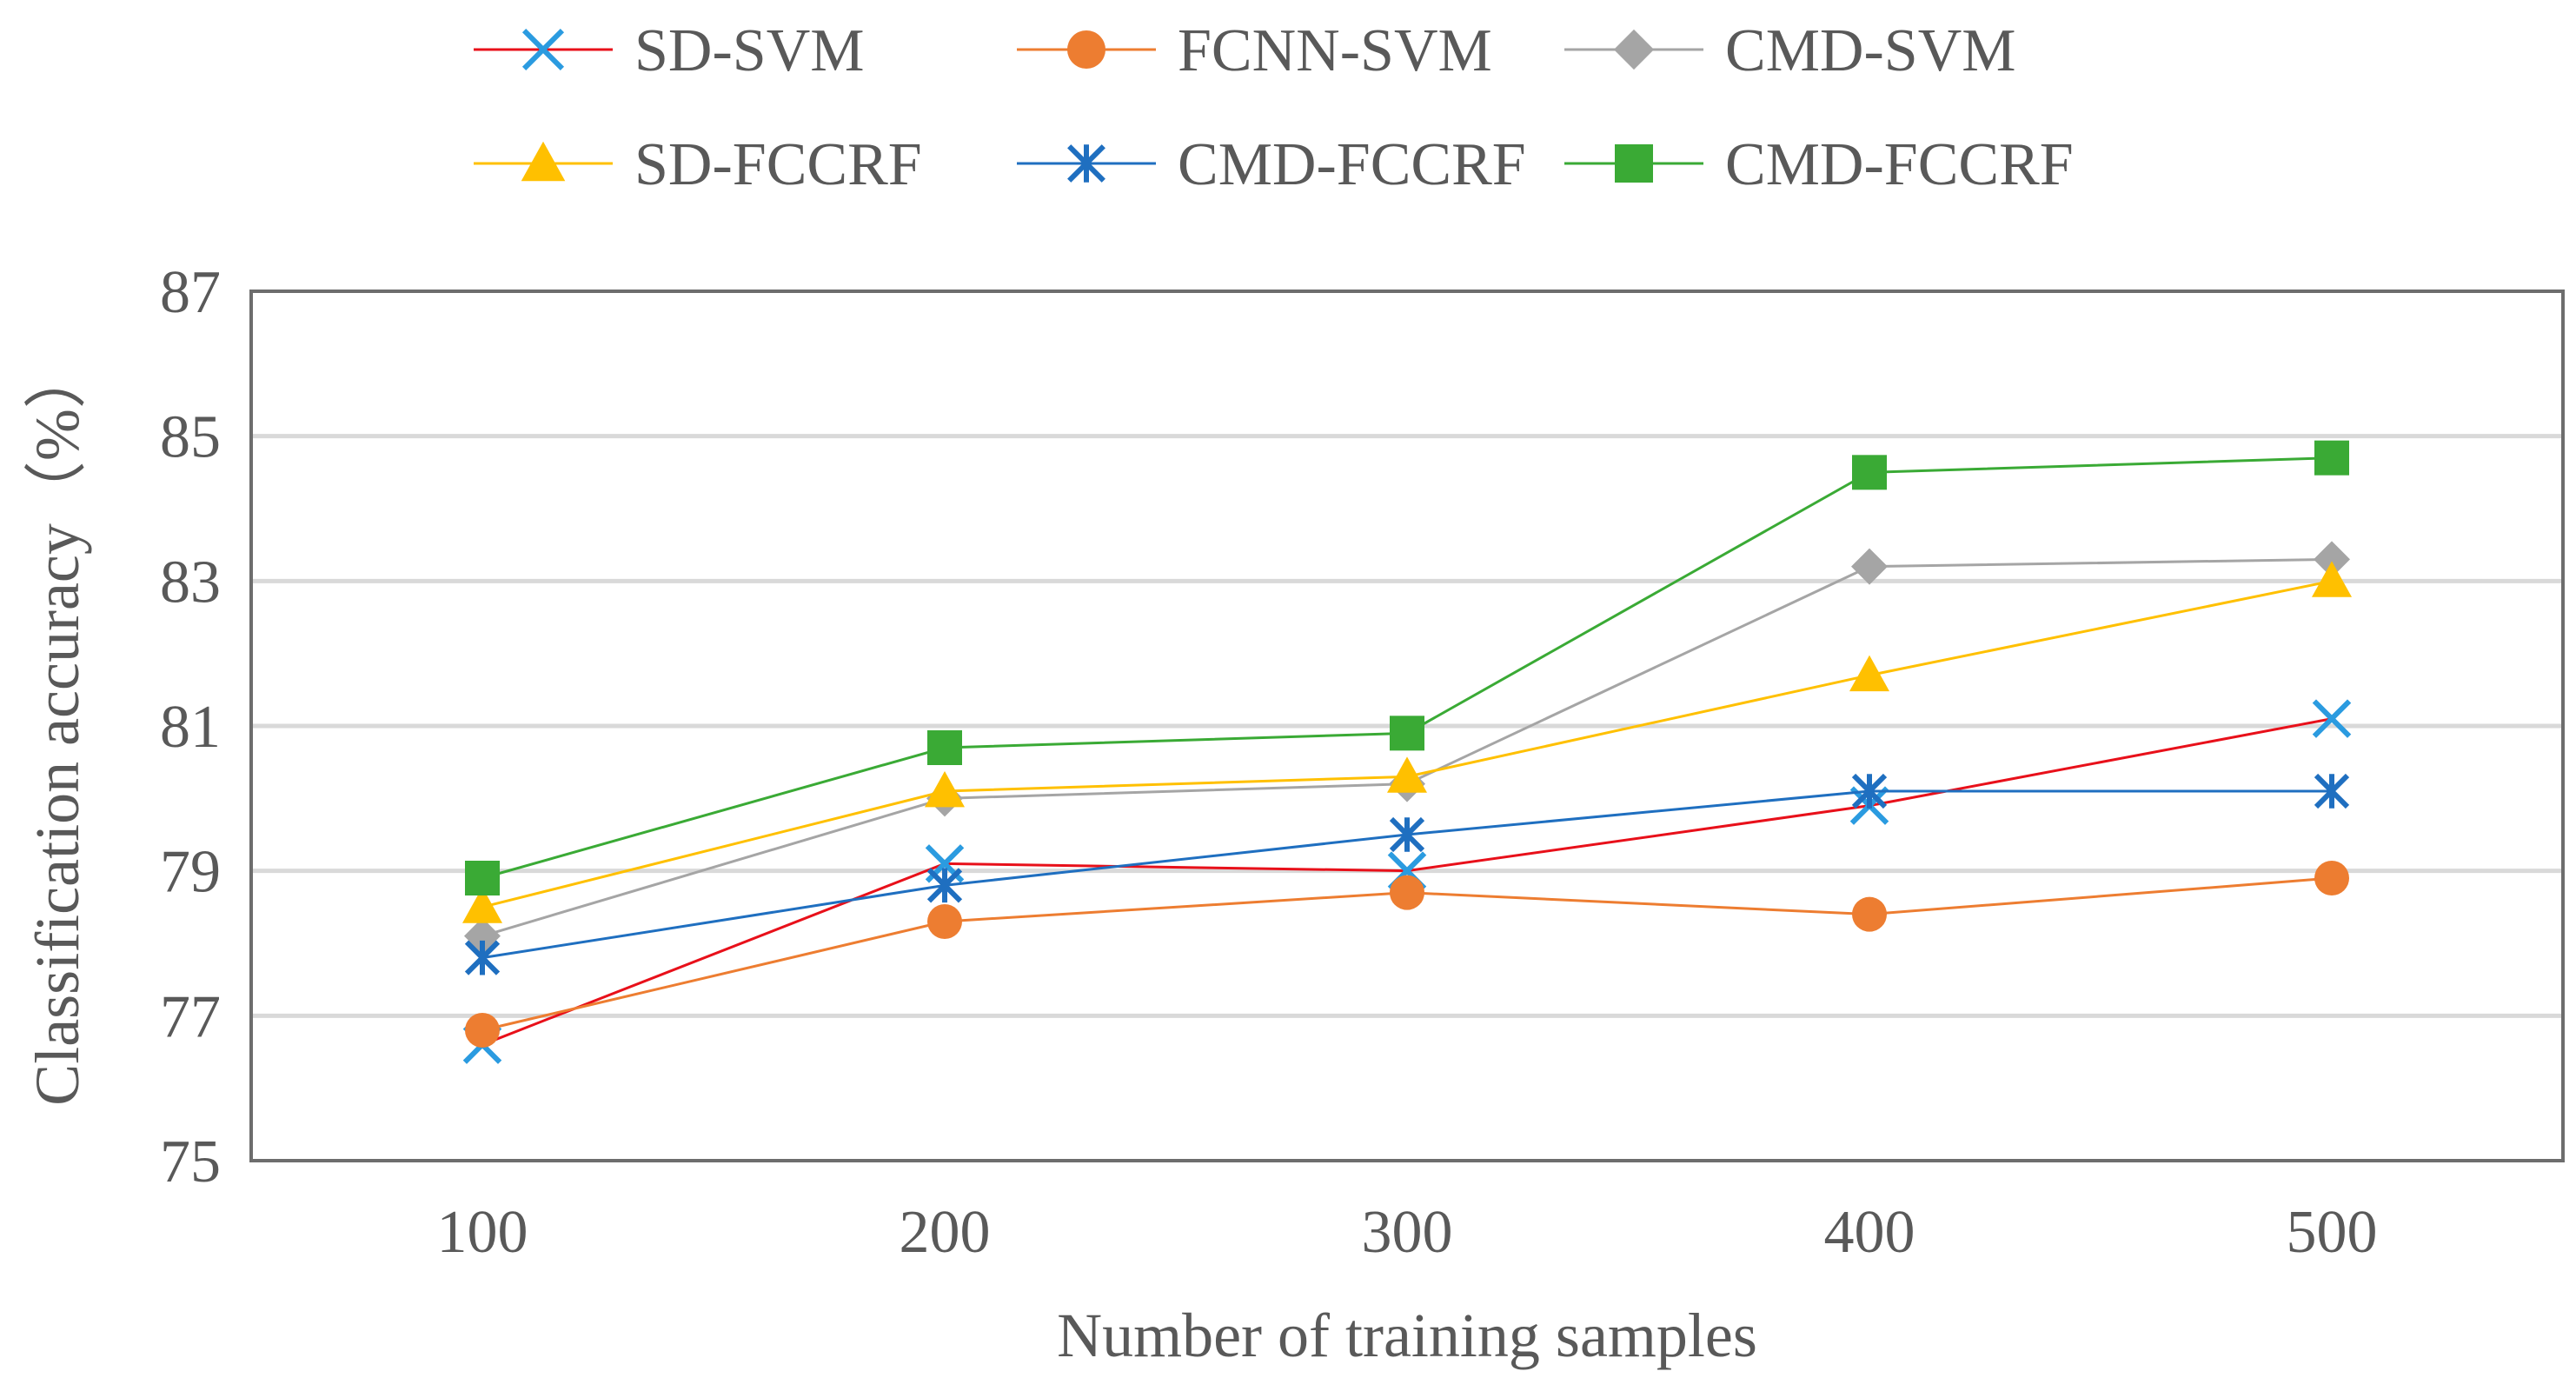  What do you see at coordinates (1407, 1335) in the screenshot?
I see `x-axis-label: Number of training samples` at bounding box center [1407, 1335].